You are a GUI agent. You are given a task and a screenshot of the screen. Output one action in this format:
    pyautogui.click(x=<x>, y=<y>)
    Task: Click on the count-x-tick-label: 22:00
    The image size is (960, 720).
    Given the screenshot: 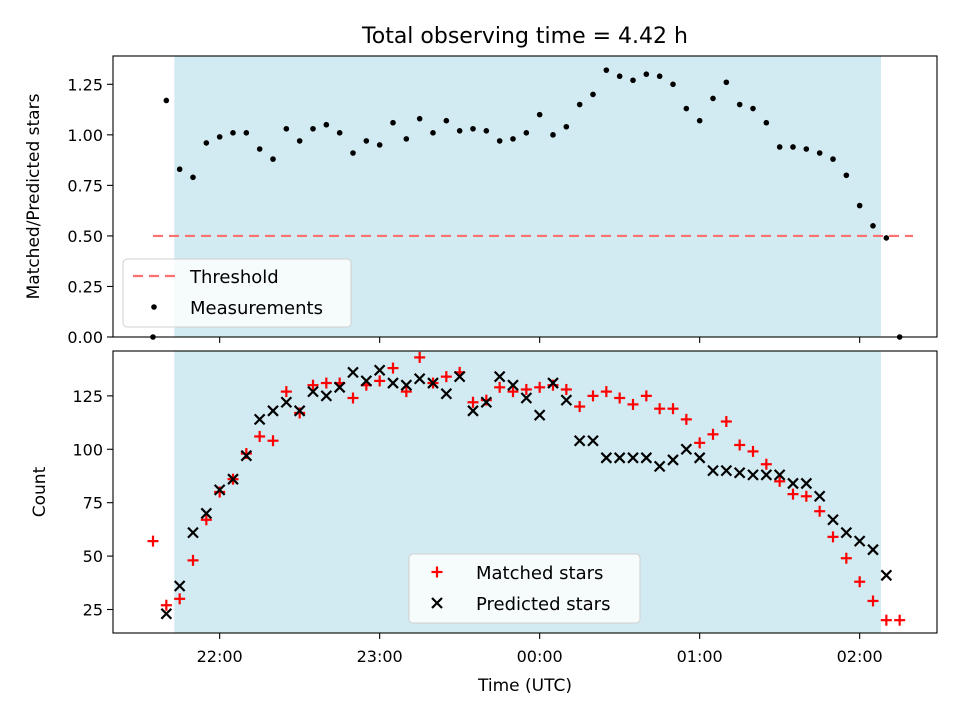 What is the action you would take?
    pyautogui.click(x=220, y=656)
    